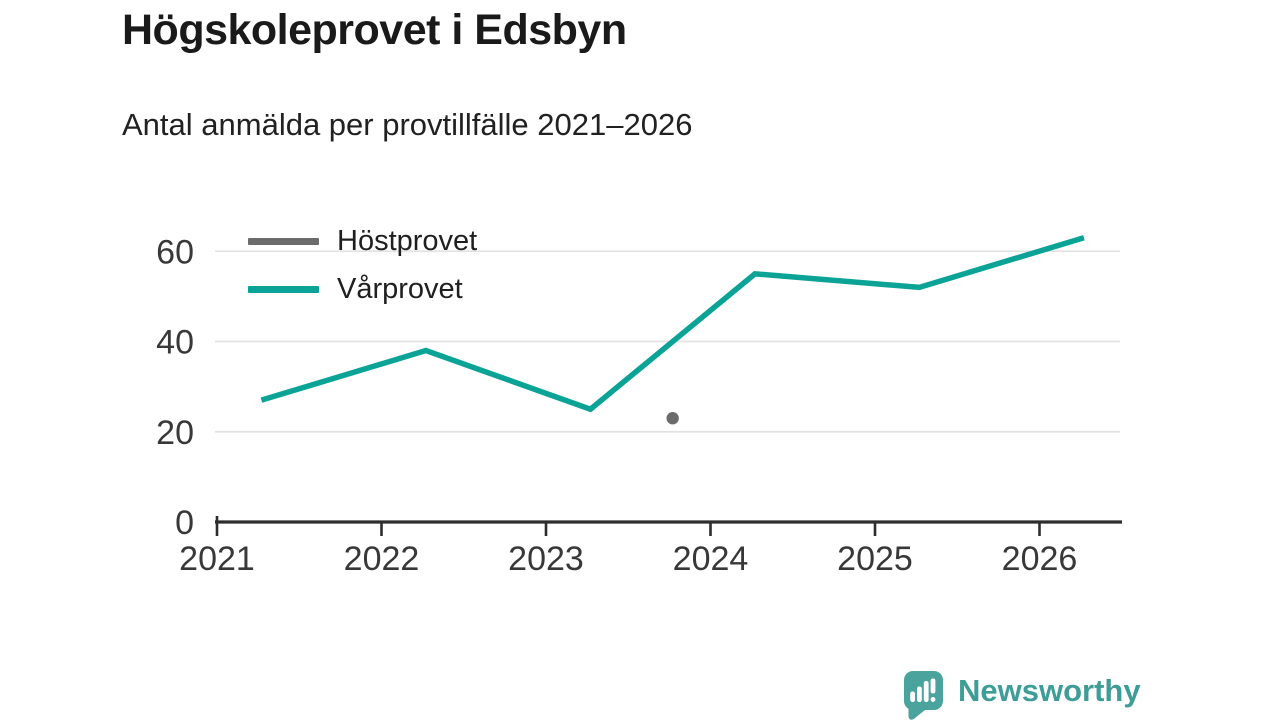 Image resolution: width=1280 pixels, height=728 pixels. I want to click on x-tick-label: 2023, so click(546, 559).